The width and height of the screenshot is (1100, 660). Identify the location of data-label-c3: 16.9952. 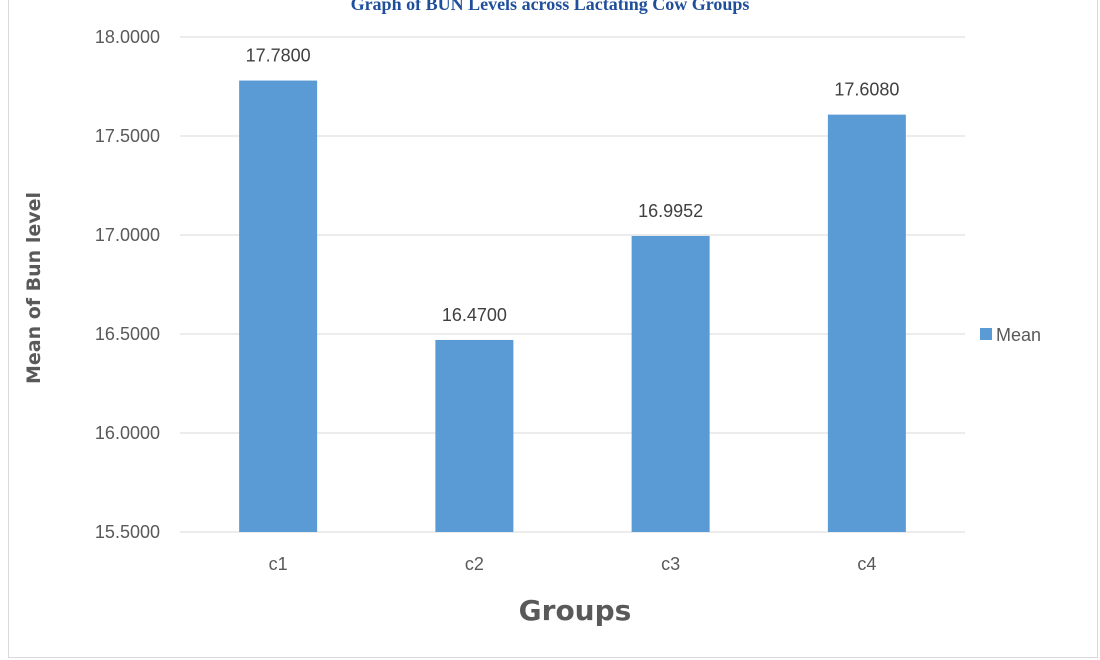
(670, 211).